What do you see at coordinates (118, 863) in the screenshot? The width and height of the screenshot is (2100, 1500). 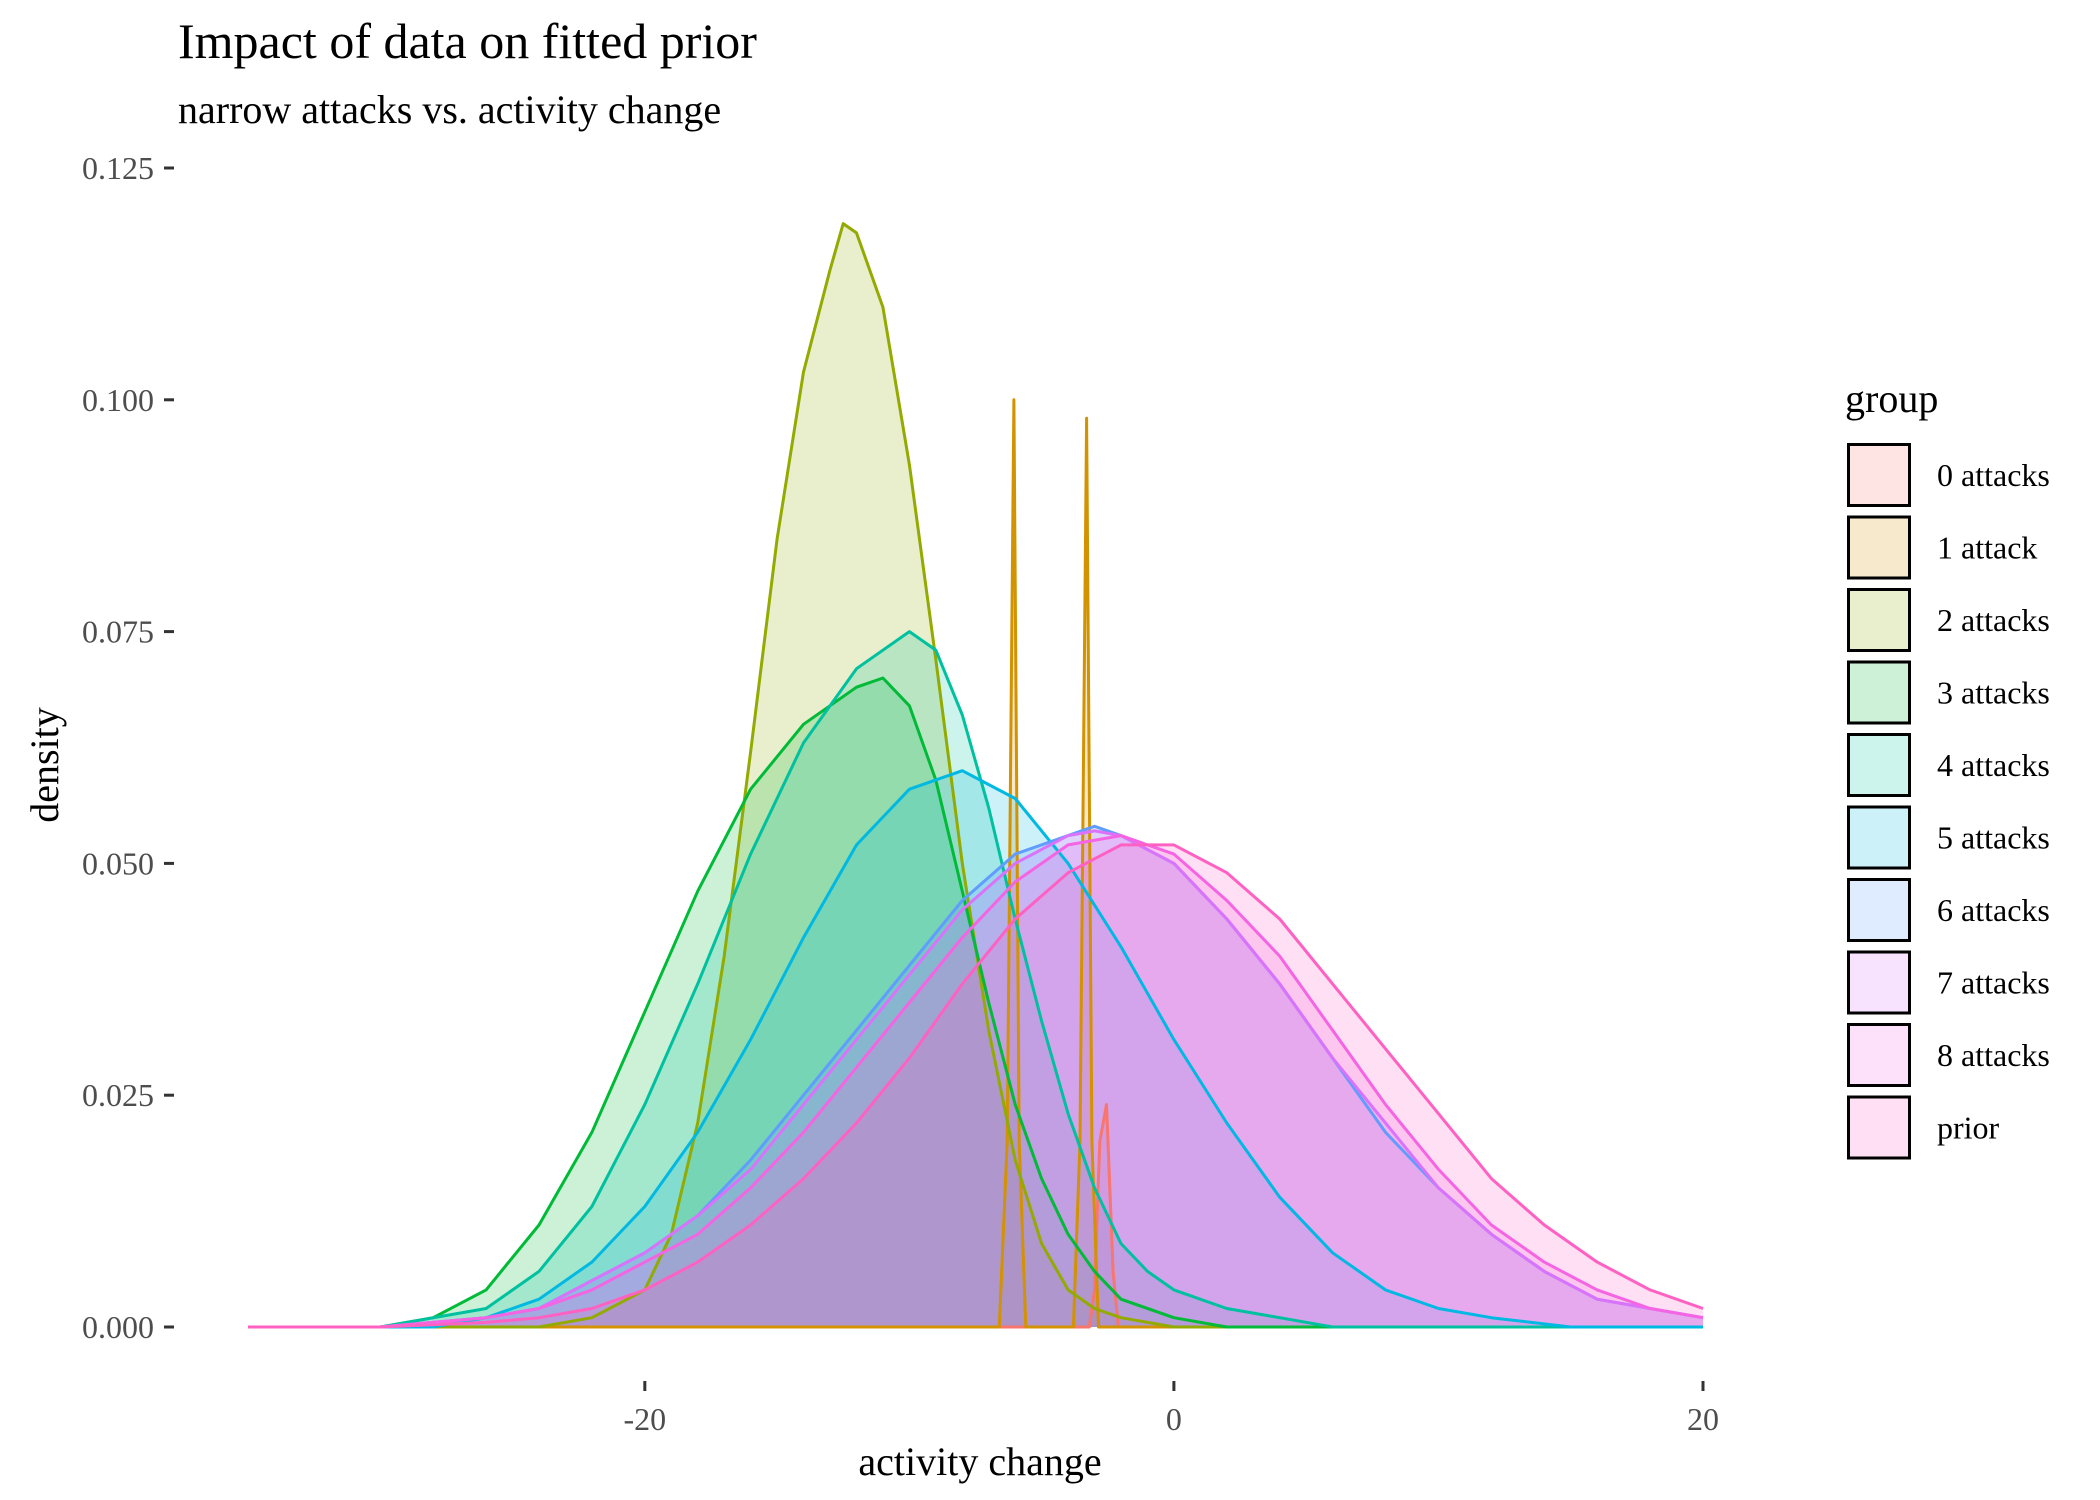 I see `y-tick-label: 0.050` at bounding box center [118, 863].